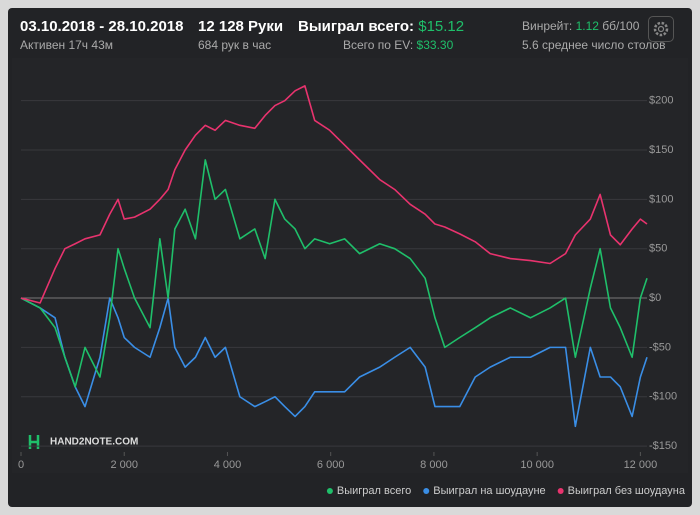  What do you see at coordinates (587, 26) in the screenshot?
I see `winrate-value: 1.12` at bounding box center [587, 26].